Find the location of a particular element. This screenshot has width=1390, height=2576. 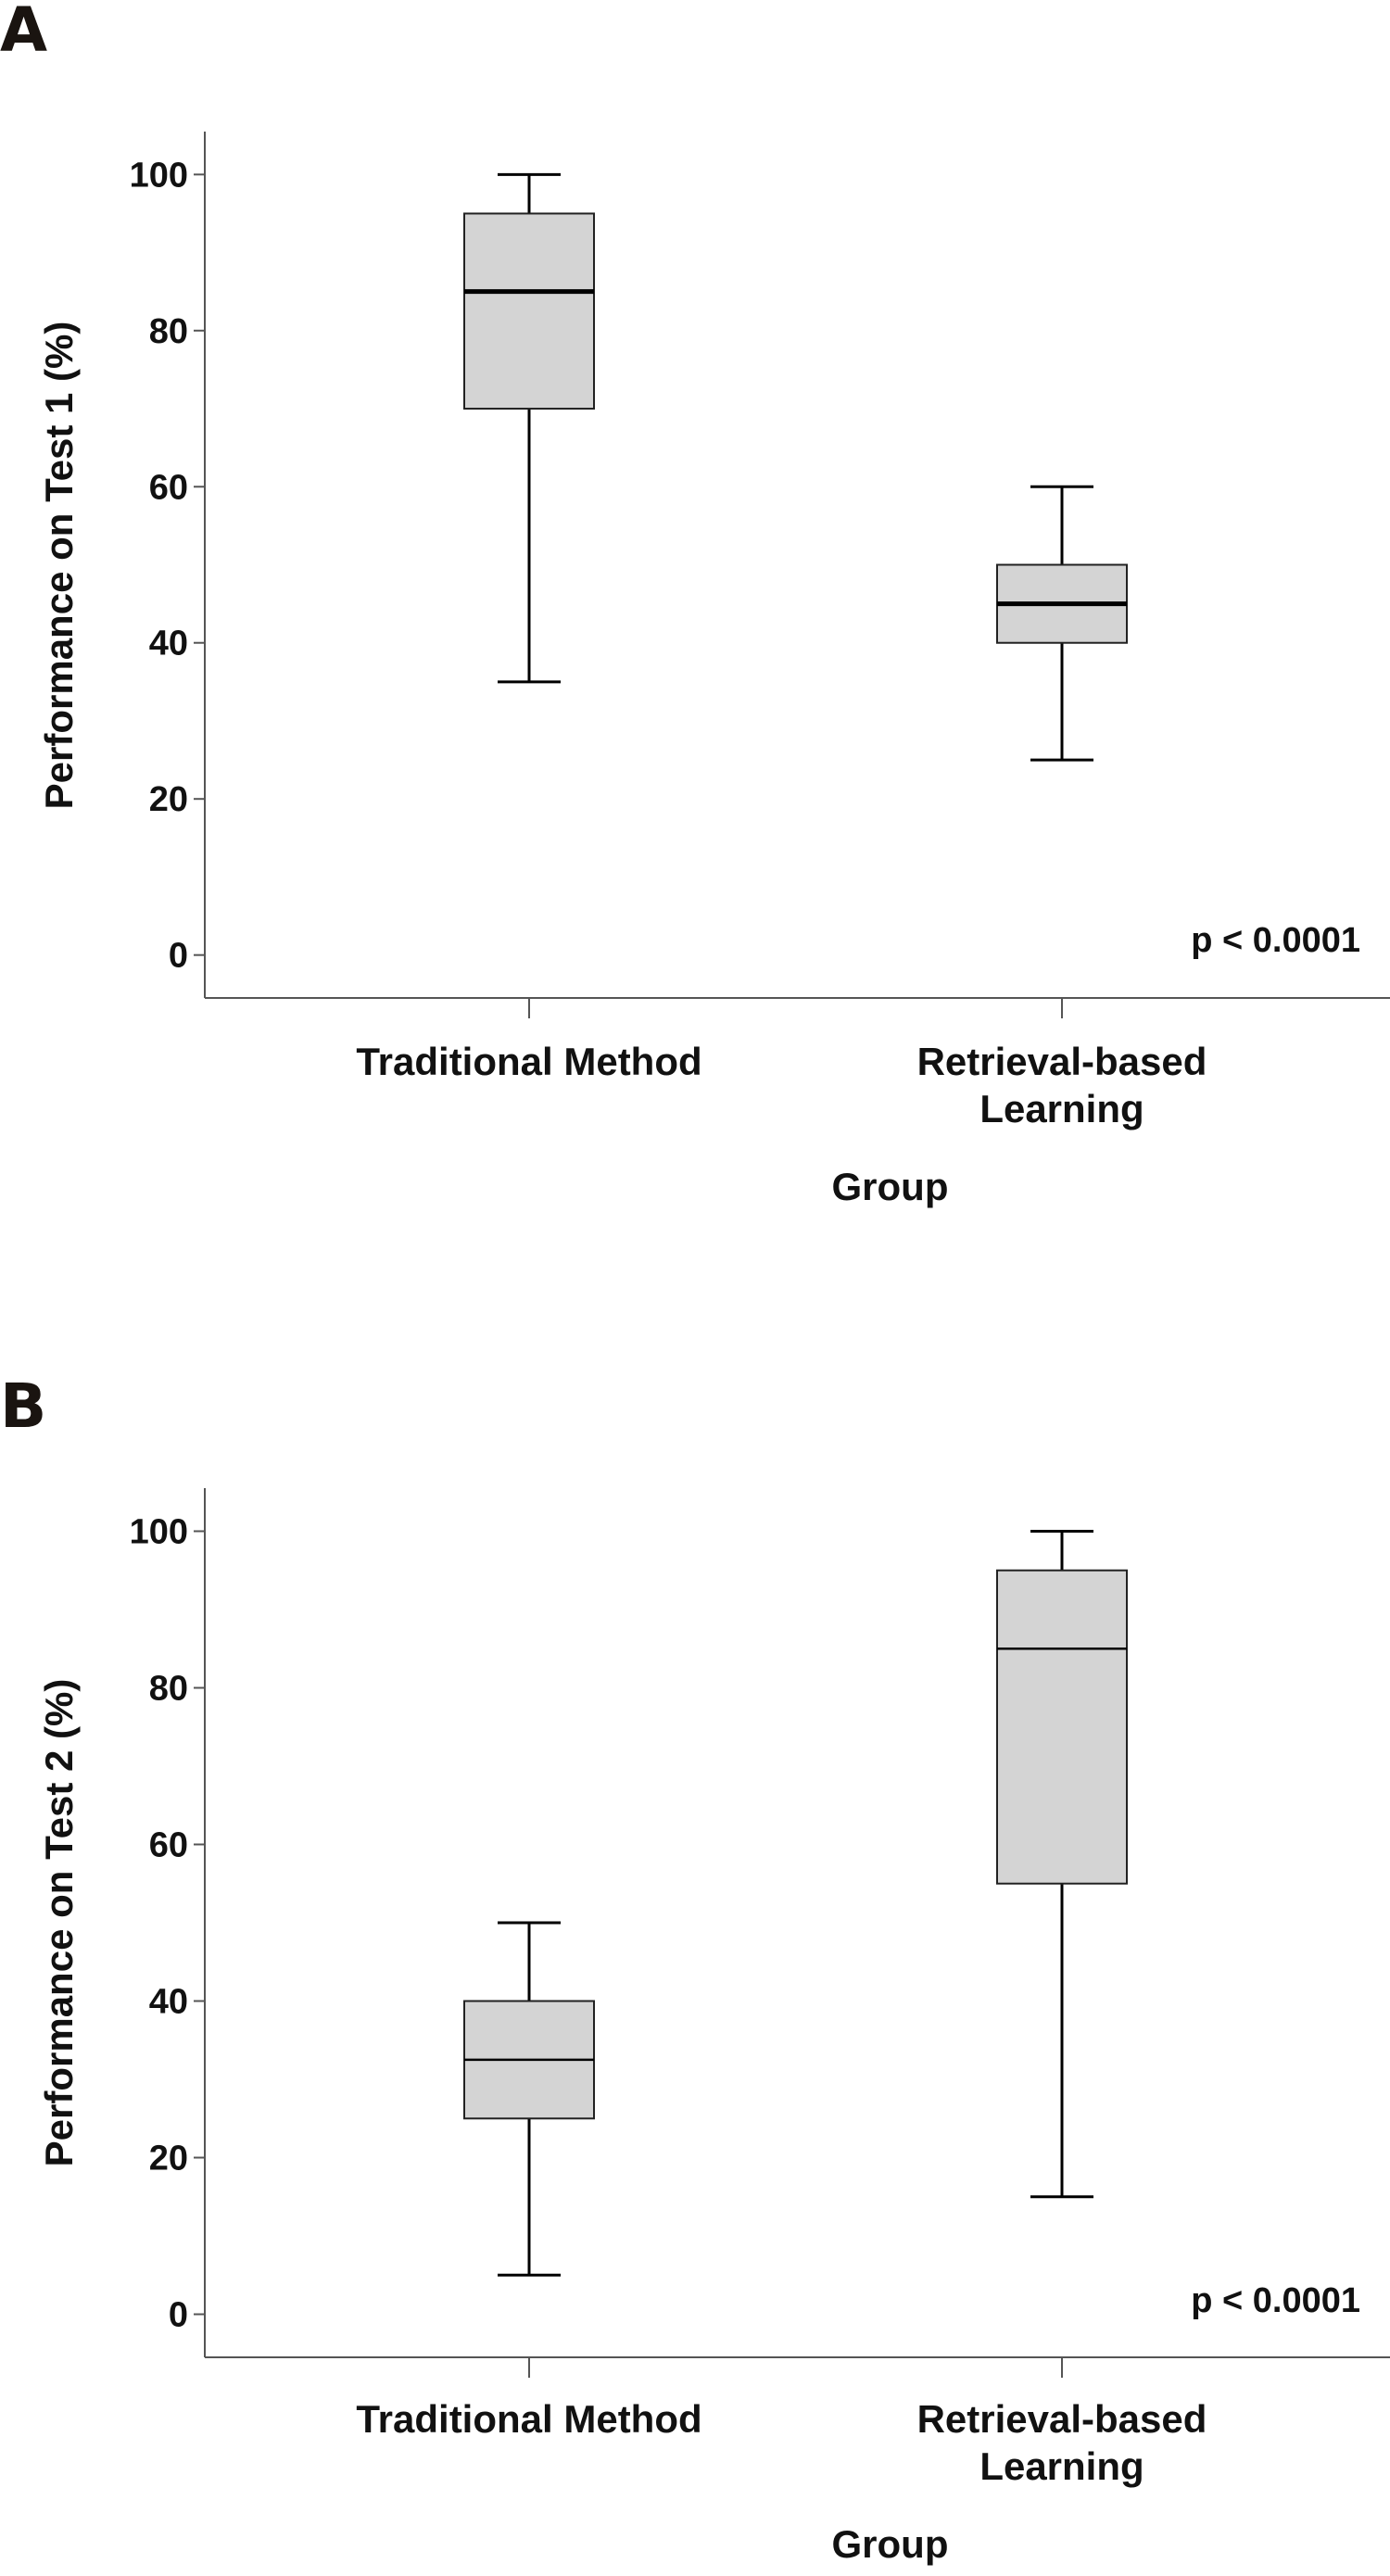

panel-label: B is located at coordinates (23, 1406).